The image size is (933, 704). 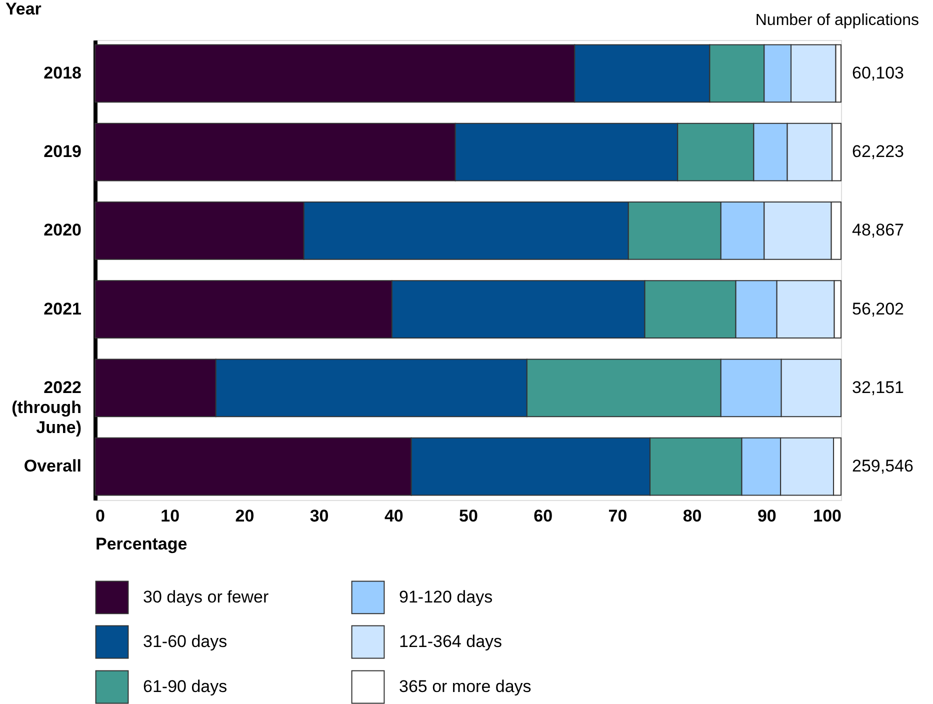 I want to click on x-tick-label: 40, so click(x=394, y=516).